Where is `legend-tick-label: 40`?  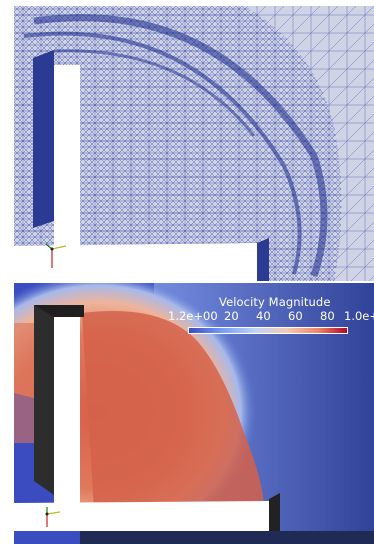
legend-tick-label: 40 is located at coordinates (263, 316).